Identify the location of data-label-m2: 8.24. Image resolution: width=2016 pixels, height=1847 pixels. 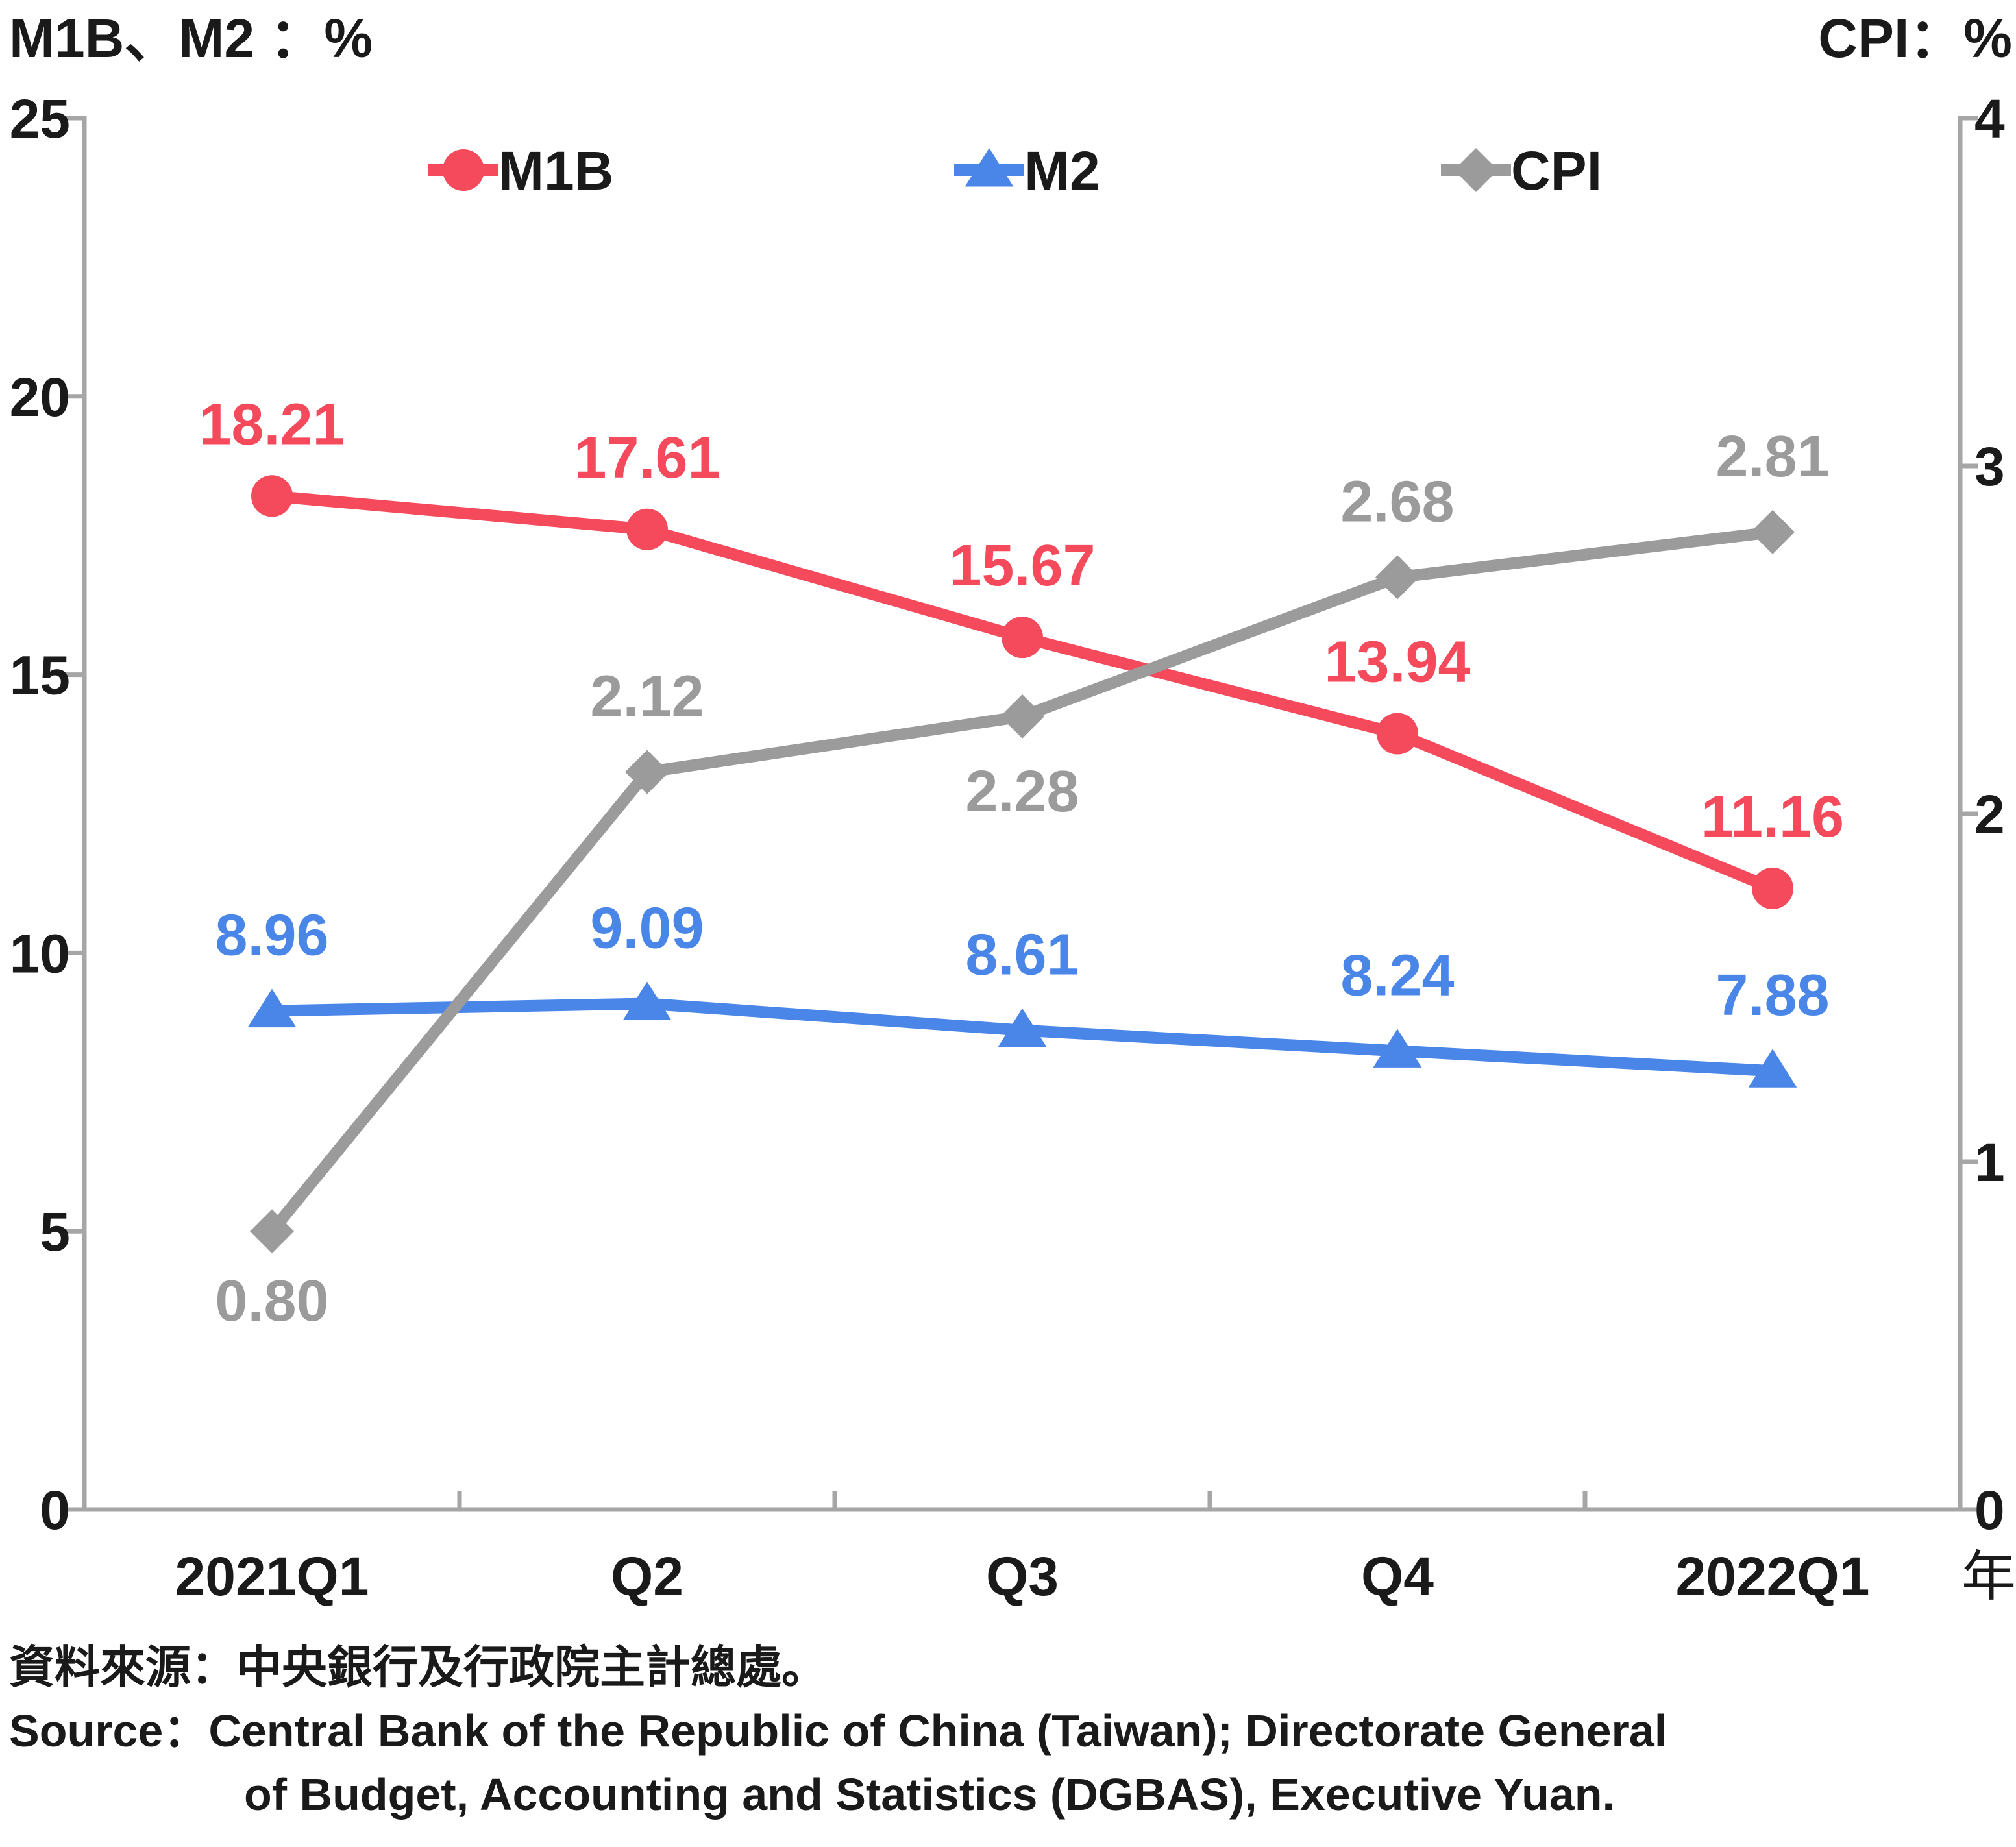
(1397, 976).